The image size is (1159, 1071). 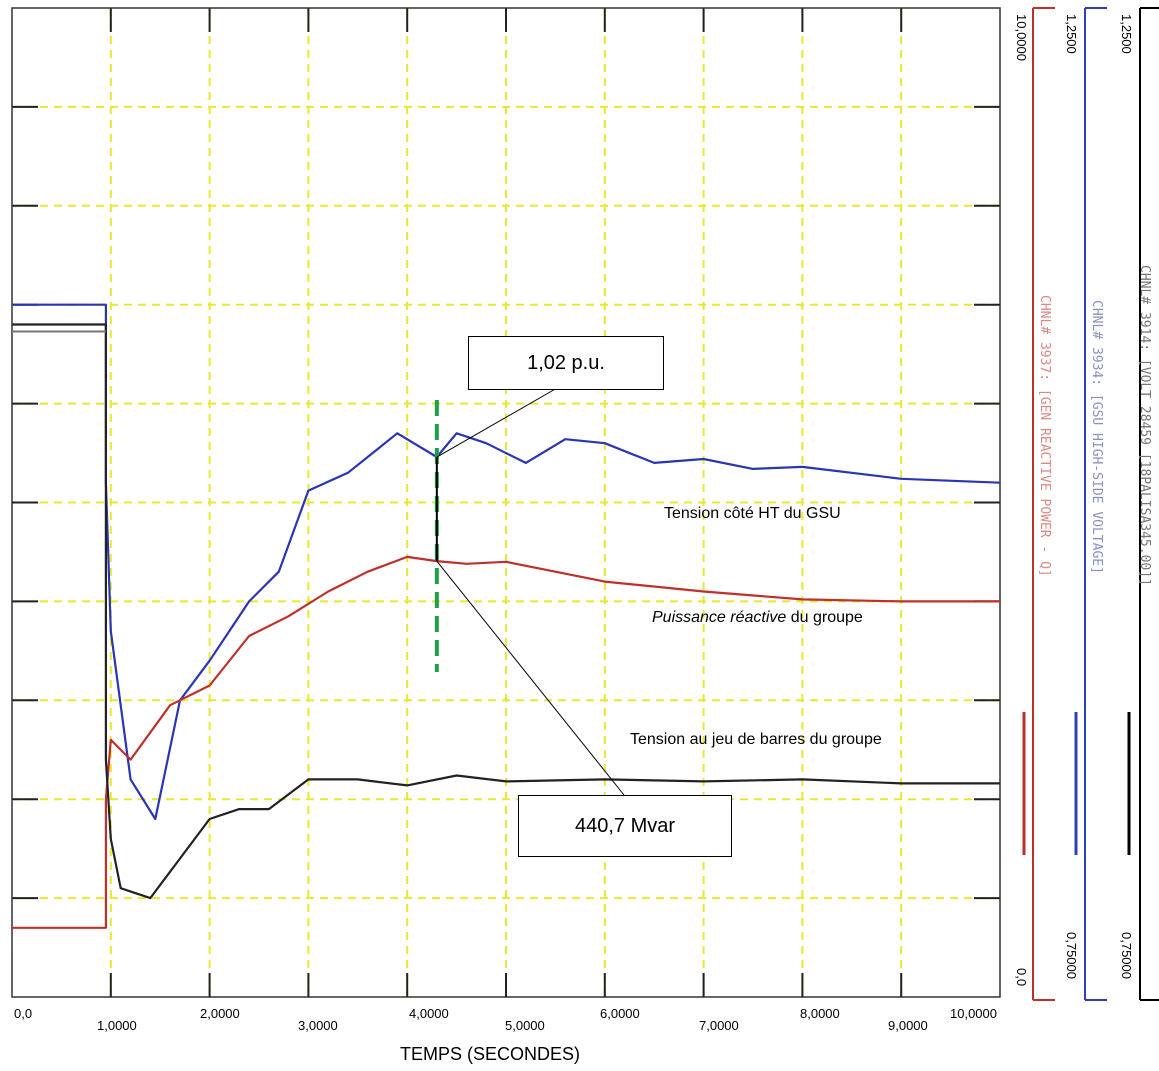 What do you see at coordinates (220, 1013) in the screenshot?
I see `x-tick-label: 2,0000` at bounding box center [220, 1013].